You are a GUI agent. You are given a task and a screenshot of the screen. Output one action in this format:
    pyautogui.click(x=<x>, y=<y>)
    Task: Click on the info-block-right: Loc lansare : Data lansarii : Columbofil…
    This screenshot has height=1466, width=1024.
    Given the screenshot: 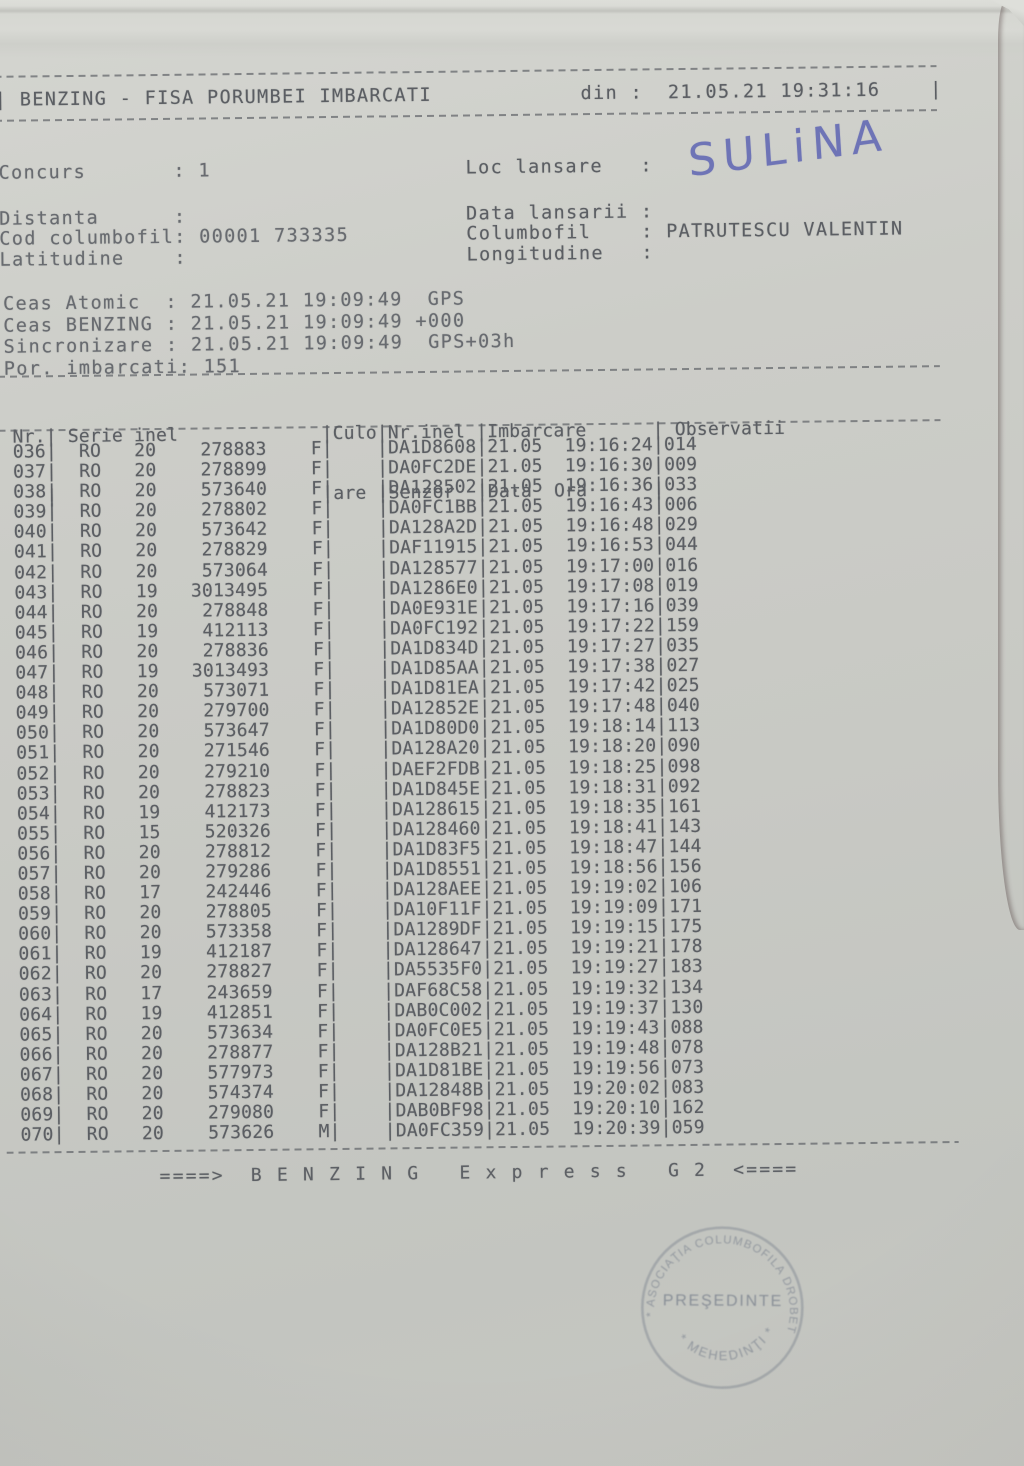 What is the action you would take?
    pyautogui.click(x=684, y=210)
    